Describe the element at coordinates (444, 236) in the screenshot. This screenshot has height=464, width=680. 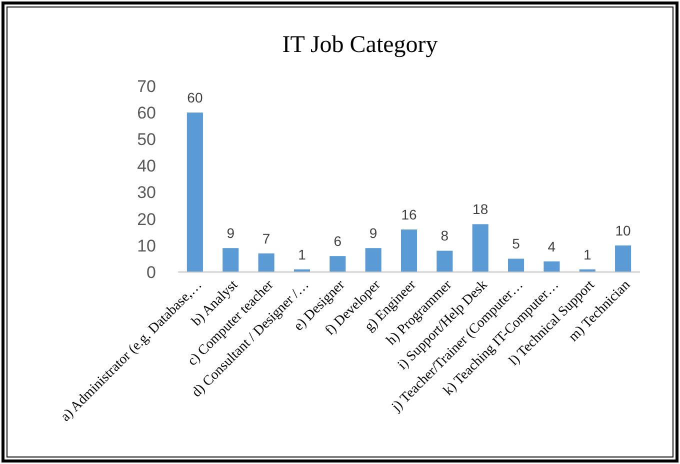
I see `data-label: 8` at that location.